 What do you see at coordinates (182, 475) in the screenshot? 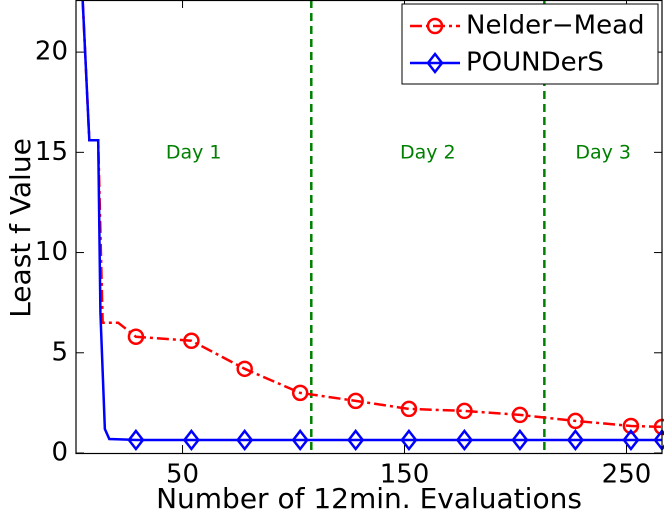
I see `x-tick-label: 50` at bounding box center [182, 475].